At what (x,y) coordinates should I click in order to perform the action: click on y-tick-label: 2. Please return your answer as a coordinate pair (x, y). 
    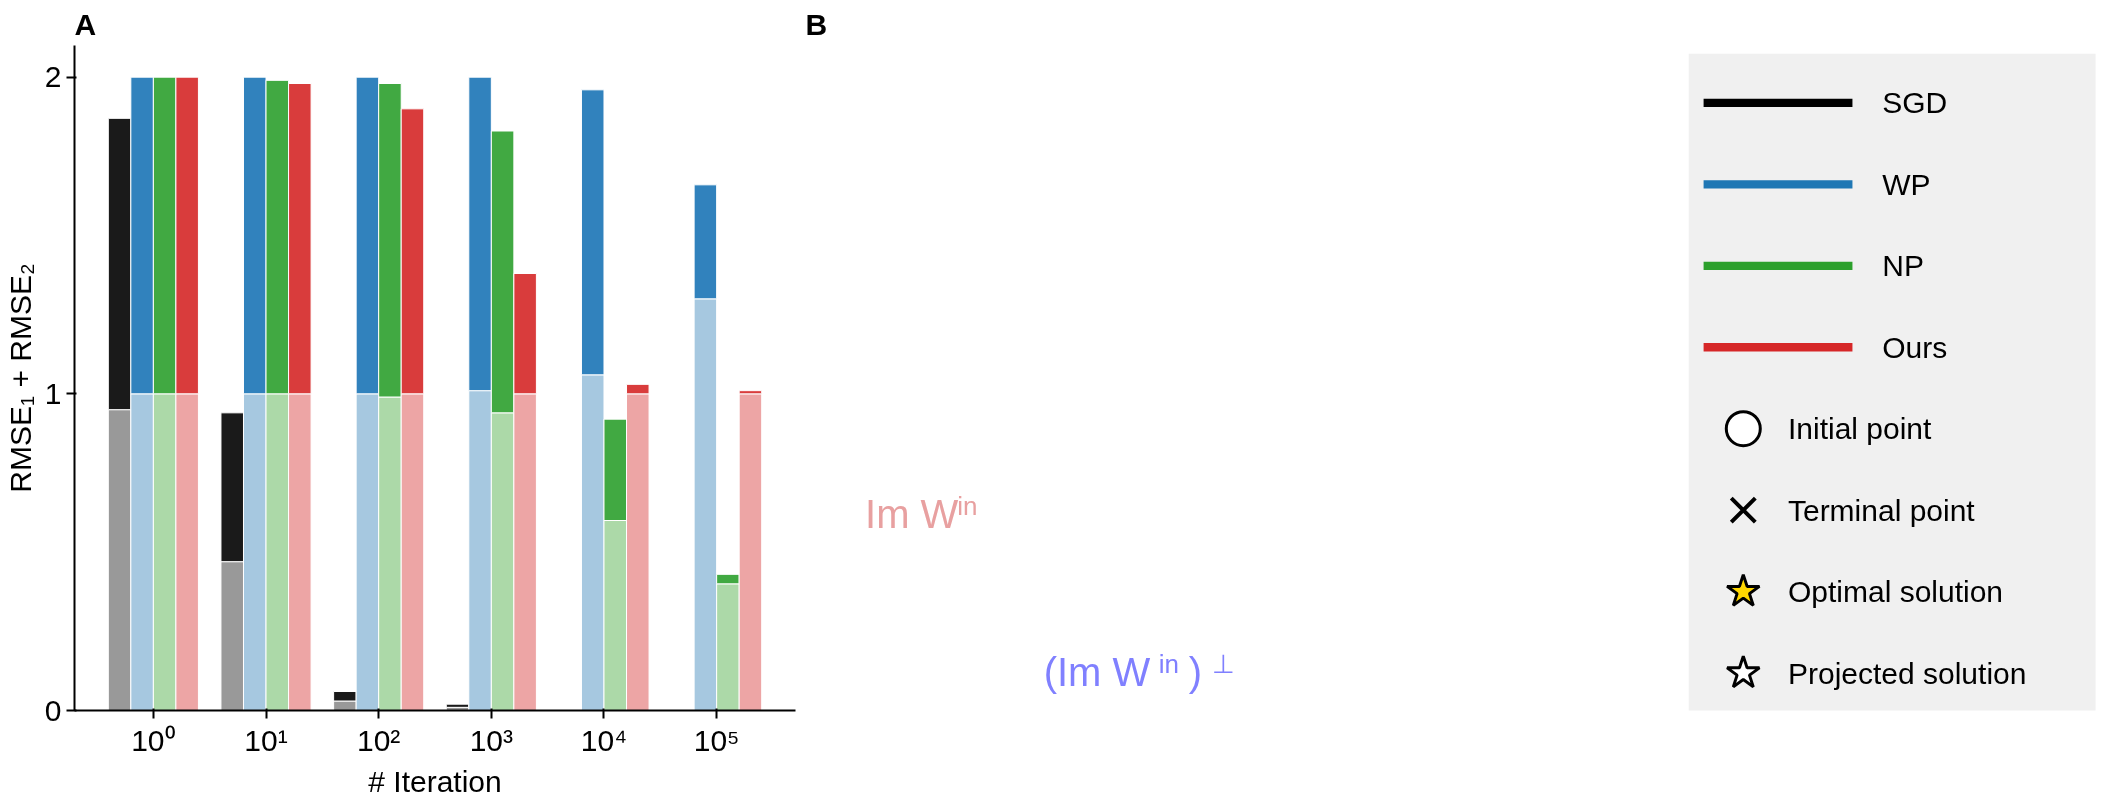
    Looking at the image, I should click on (53, 77).